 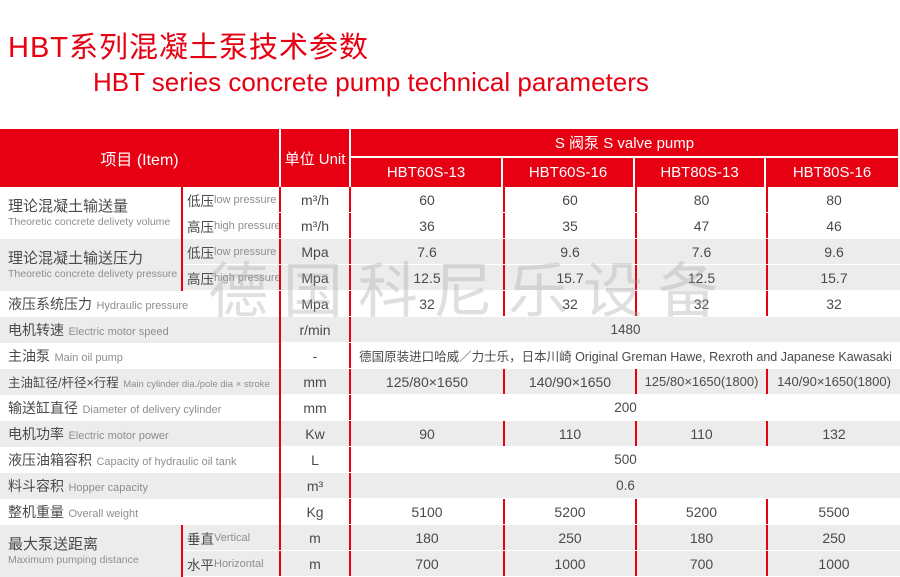 What do you see at coordinates (702, 225) in the screenshot?
I see `value-cell: 47` at bounding box center [702, 225].